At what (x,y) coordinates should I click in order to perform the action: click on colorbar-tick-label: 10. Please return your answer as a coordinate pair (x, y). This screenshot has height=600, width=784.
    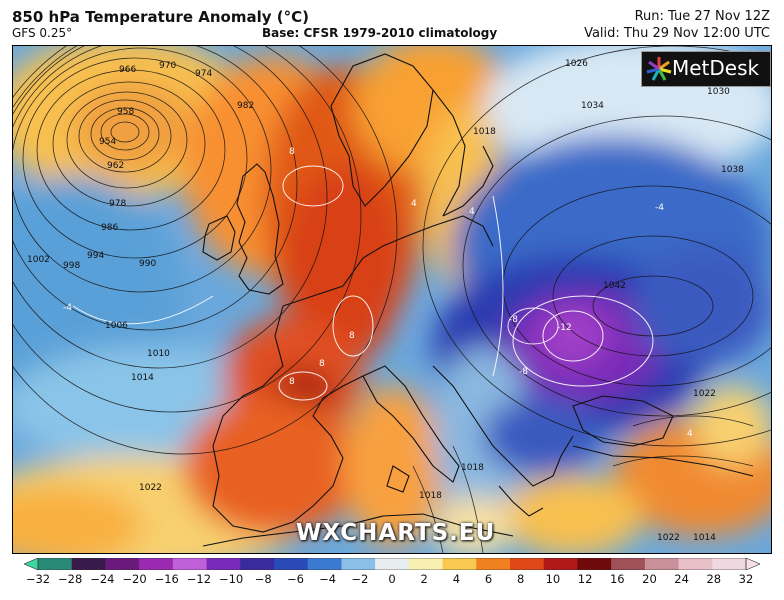
    Looking at the image, I should click on (553, 579).